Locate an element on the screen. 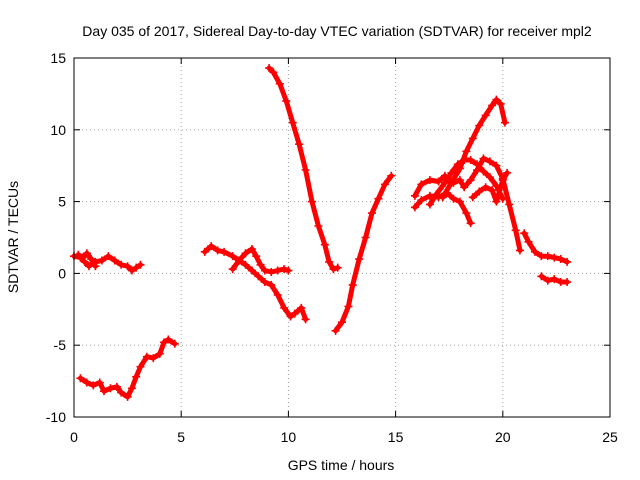 Image resolution: width=640 pixels, height=480 pixels. x-tick-label: 25 is located at coordinates (610, 437).